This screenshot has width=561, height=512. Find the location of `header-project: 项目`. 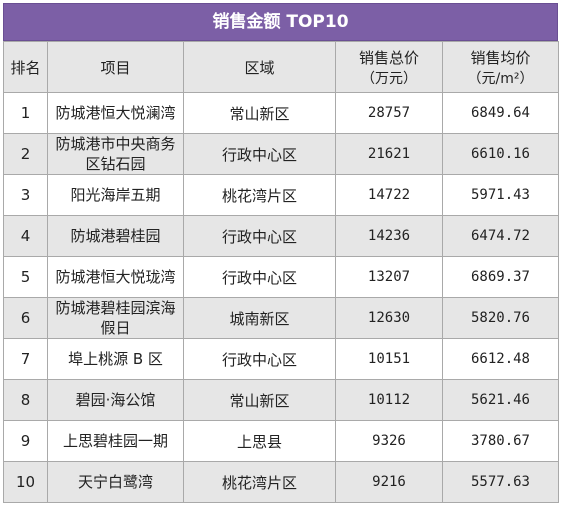

header-project: 项目 is located at coordinates (115, 67).